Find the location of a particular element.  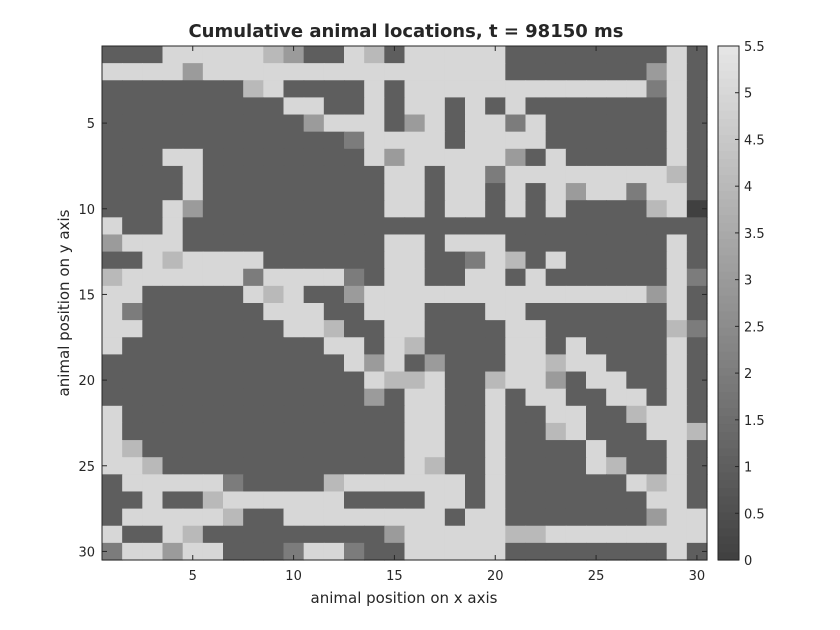

y-tick-label: 20 is located at coordinates (86, 381).